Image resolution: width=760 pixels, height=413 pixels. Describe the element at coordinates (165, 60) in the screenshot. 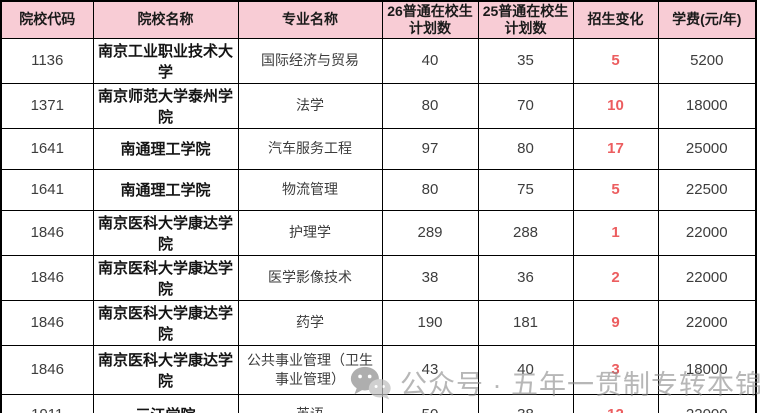

I see `cell-school: 南京工业职业技术大学` at that location.